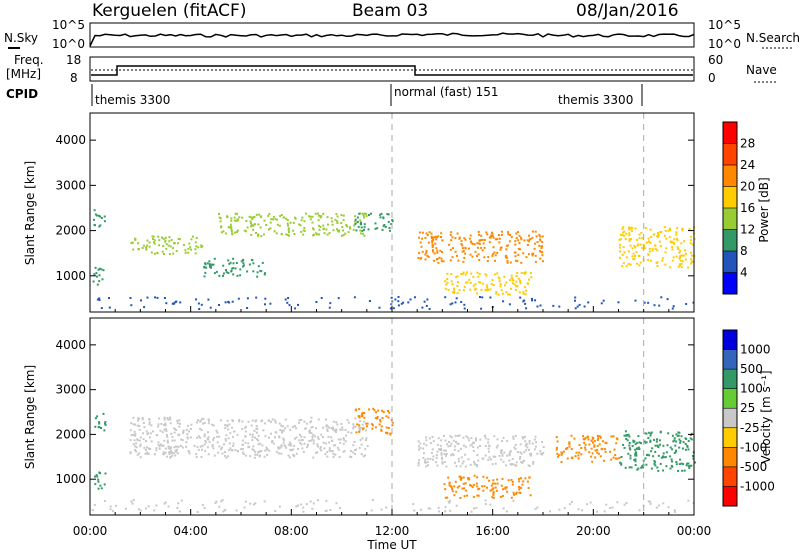 The image size is (800, 554). Describe the element at coordinates (730, 418) in the screenshot. I see `velocity-colorbar-swatch` at that location.